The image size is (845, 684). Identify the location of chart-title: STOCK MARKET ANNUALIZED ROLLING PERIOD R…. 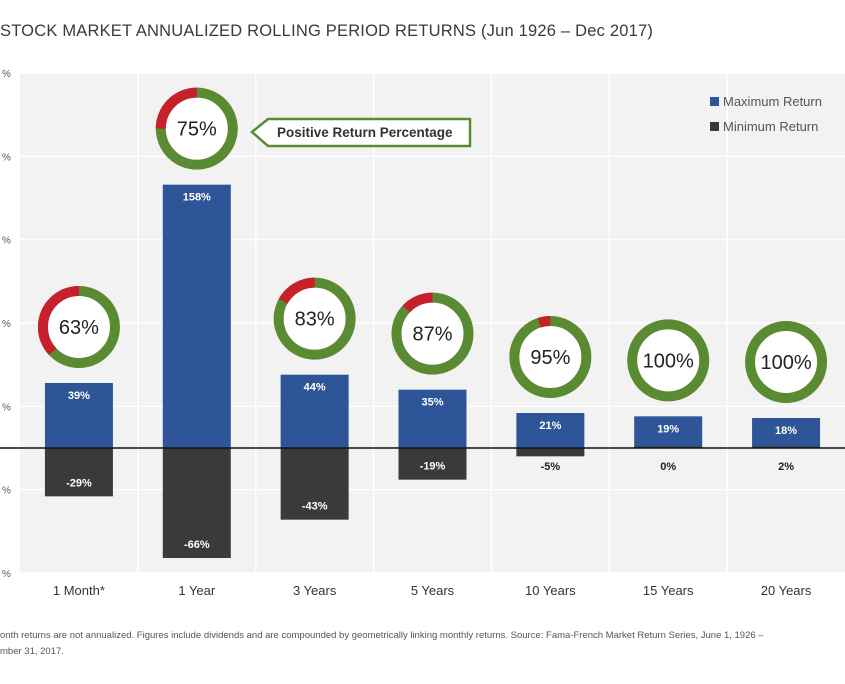
(327, 31).